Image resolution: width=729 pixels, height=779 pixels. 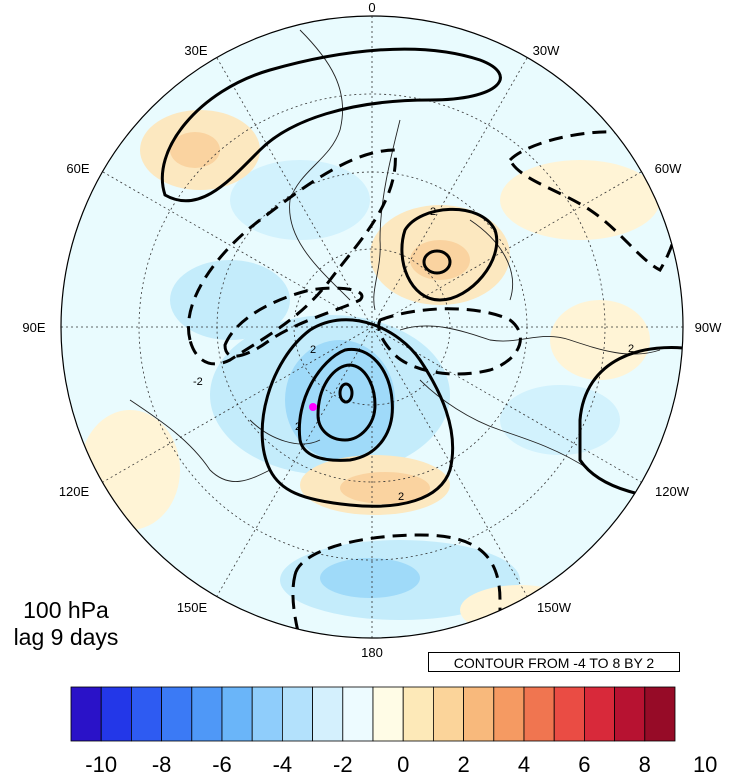 I want to click on lon-label-90e: 90E, so click(x=33, y=327).